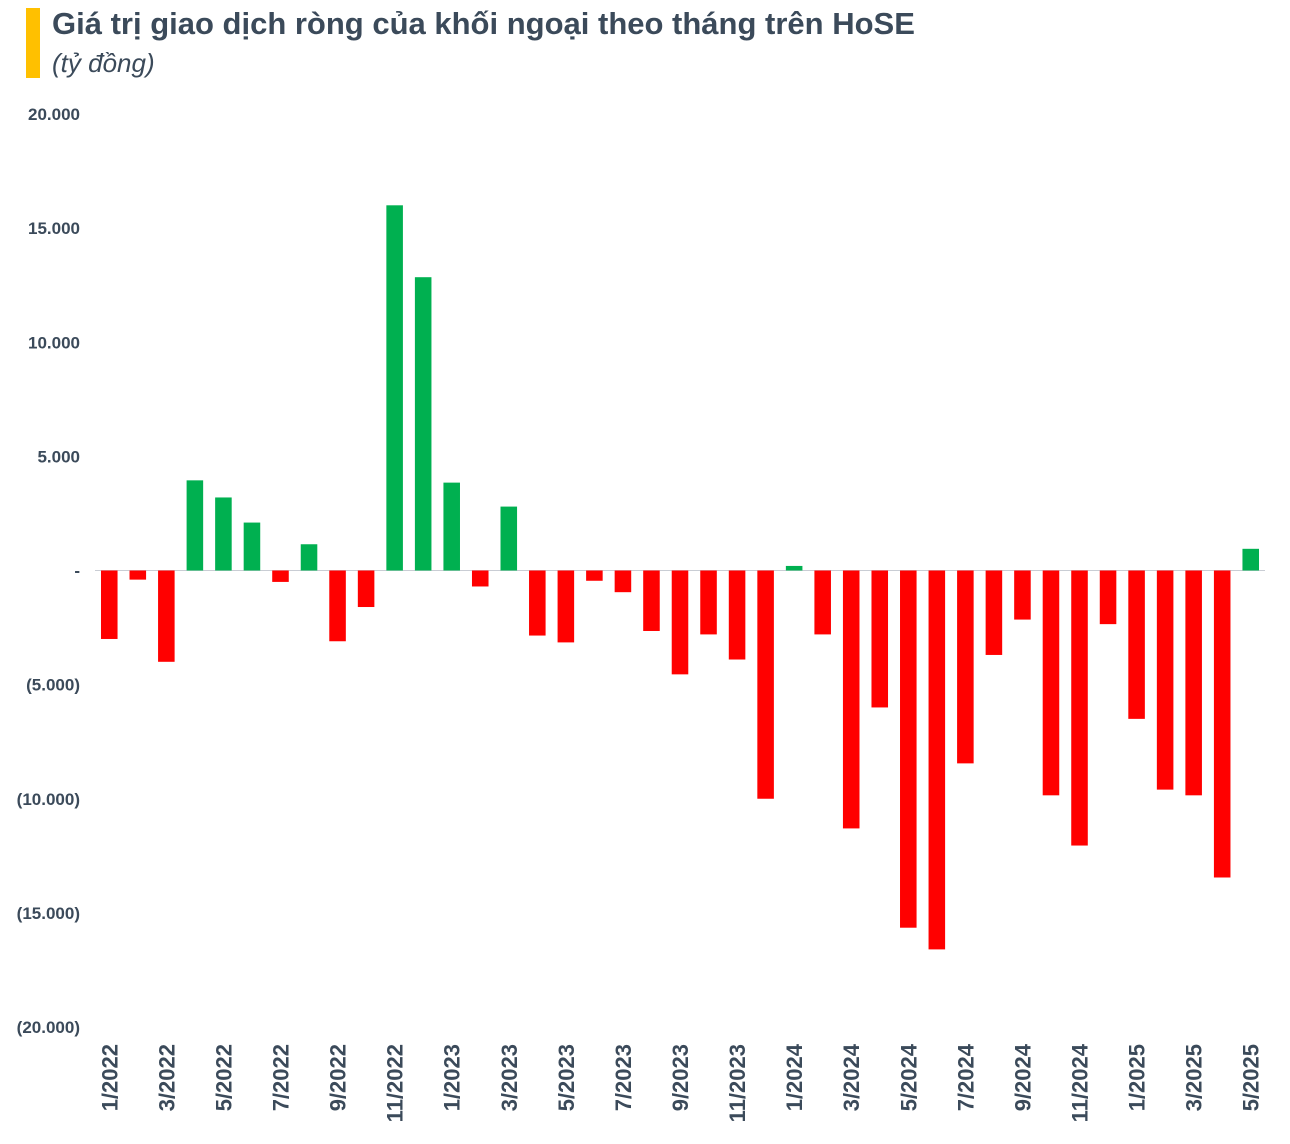  I want to click on bar-6-2023, so click(594, 575).